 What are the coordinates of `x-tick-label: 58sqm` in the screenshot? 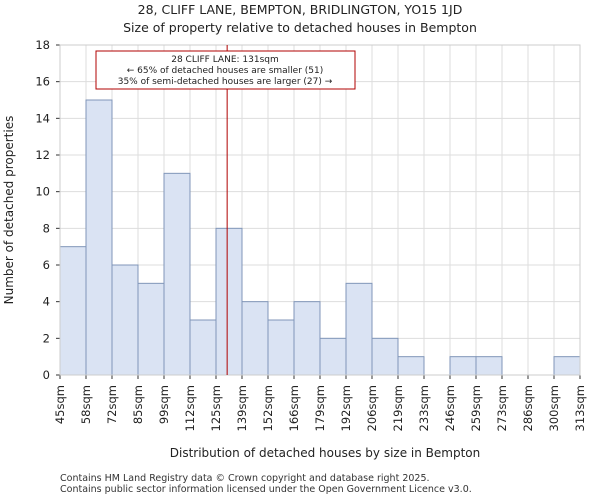 It's located at (86, 404).